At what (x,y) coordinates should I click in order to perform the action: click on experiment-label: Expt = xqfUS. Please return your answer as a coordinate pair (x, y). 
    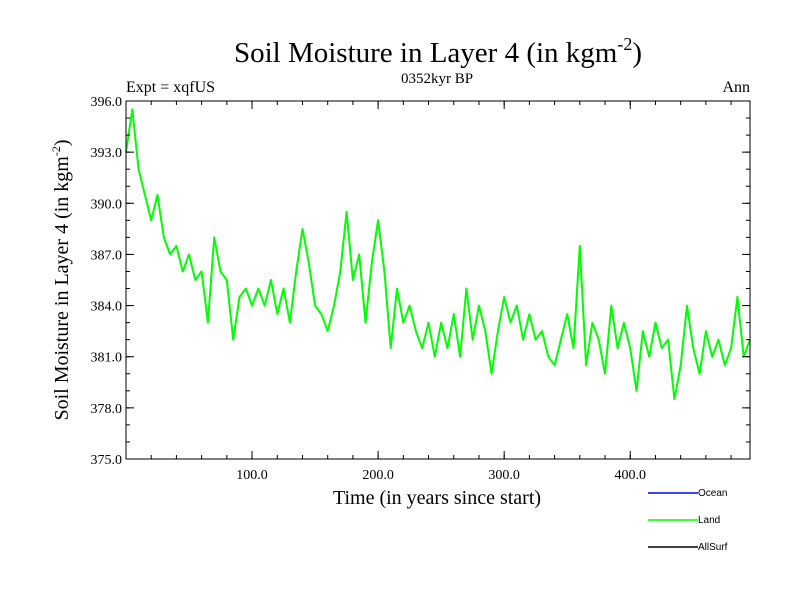
    Looking at the image, I should click on (170, 87).